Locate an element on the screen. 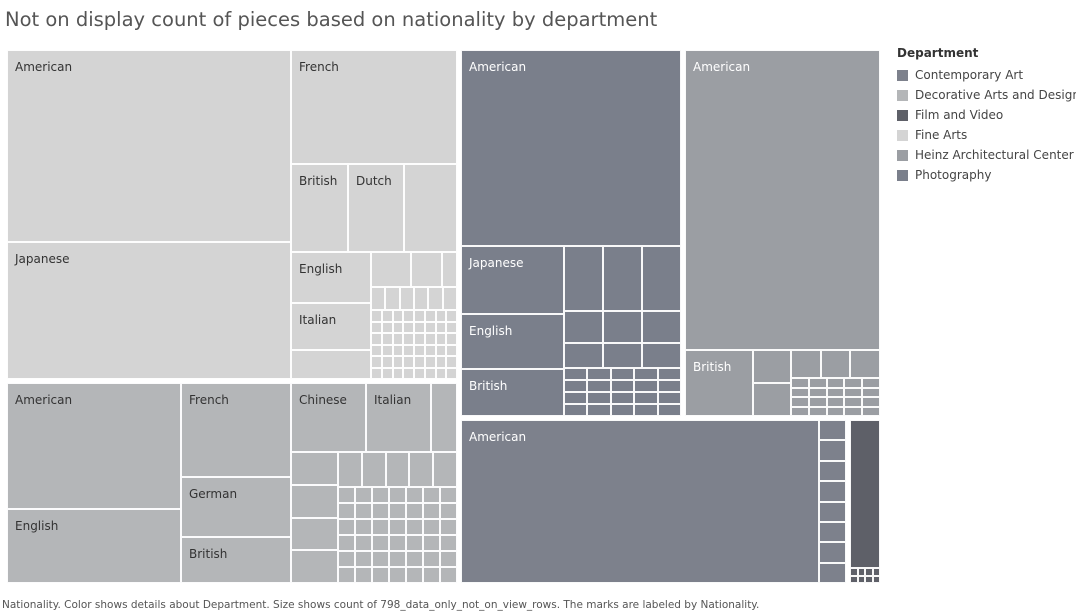 The height and width of the screenshot is (615, 1076). treemap-cell-photography-japanese: Japanese is located at coordinates (512, 280).